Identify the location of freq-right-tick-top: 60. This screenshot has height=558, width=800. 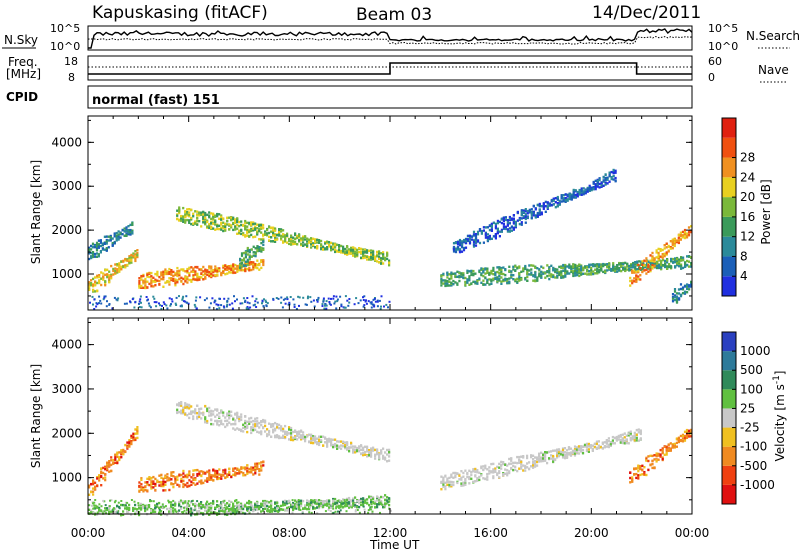
(715, 61).